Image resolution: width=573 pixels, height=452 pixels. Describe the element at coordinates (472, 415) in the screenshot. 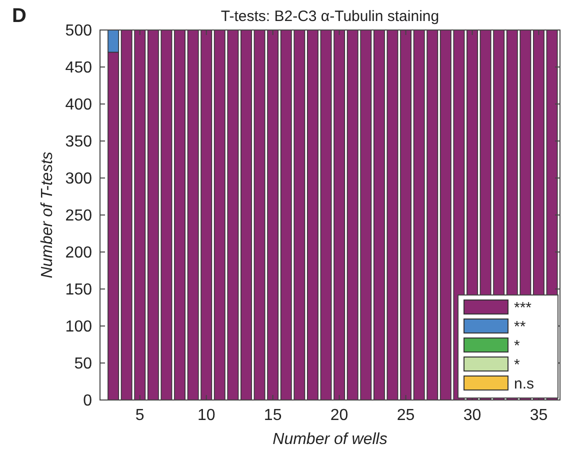

I see `x-tick-label: 30` at that location.